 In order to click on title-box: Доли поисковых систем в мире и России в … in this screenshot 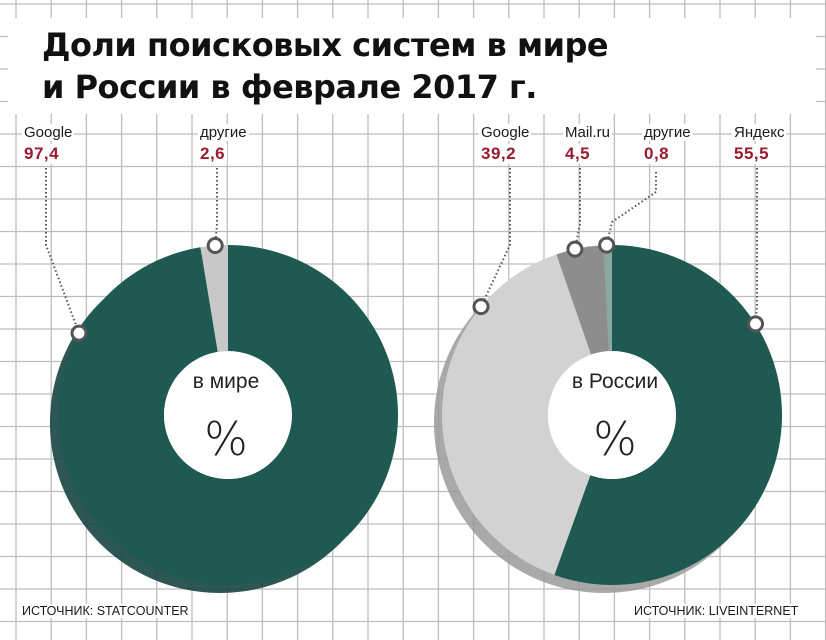, I will do `click(412, 66)`.